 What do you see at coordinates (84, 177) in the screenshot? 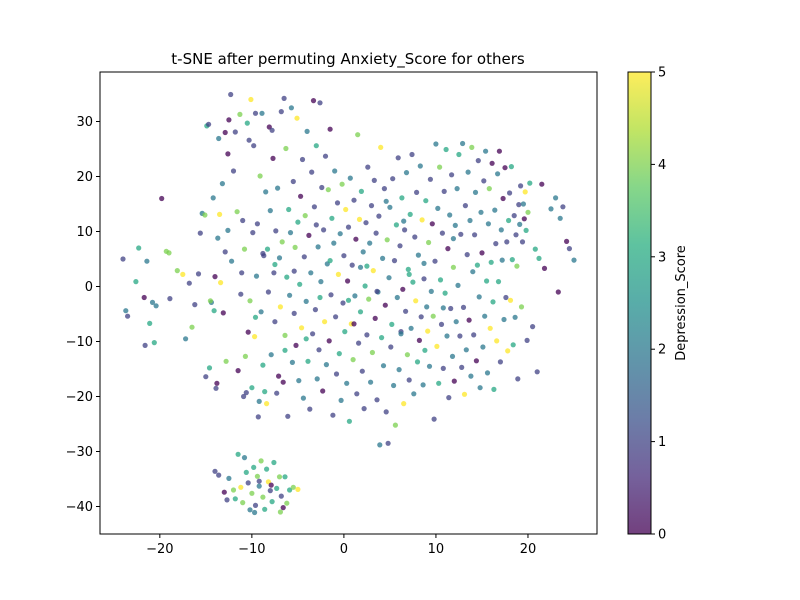
I see `y-tick-label: 20` at bounding box center [84, 177].